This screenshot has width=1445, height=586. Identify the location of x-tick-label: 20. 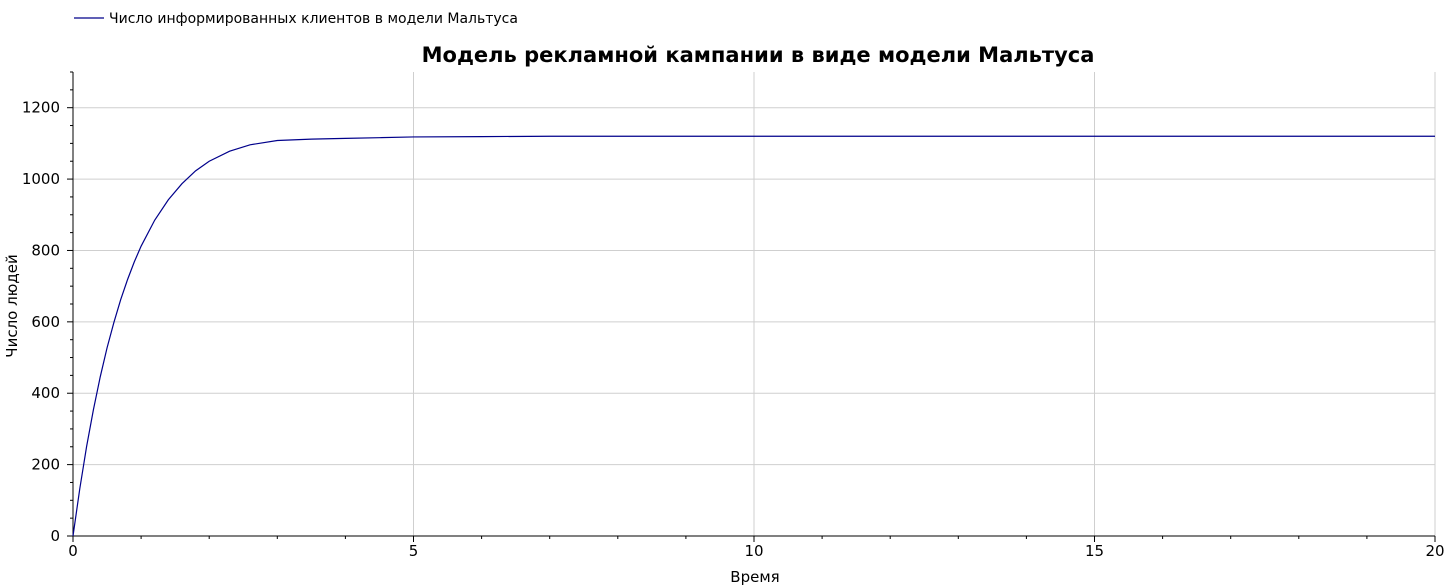
(1434, 551).